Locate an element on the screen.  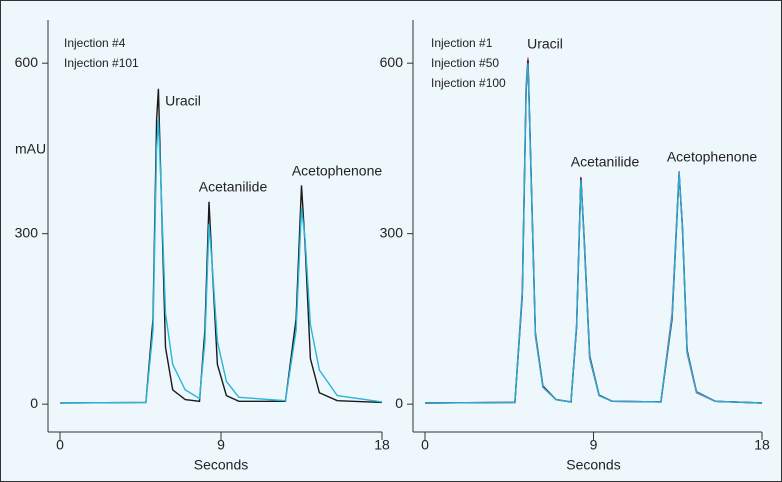
legend-entry: Injection #101 is located at coordinates (101, 63).